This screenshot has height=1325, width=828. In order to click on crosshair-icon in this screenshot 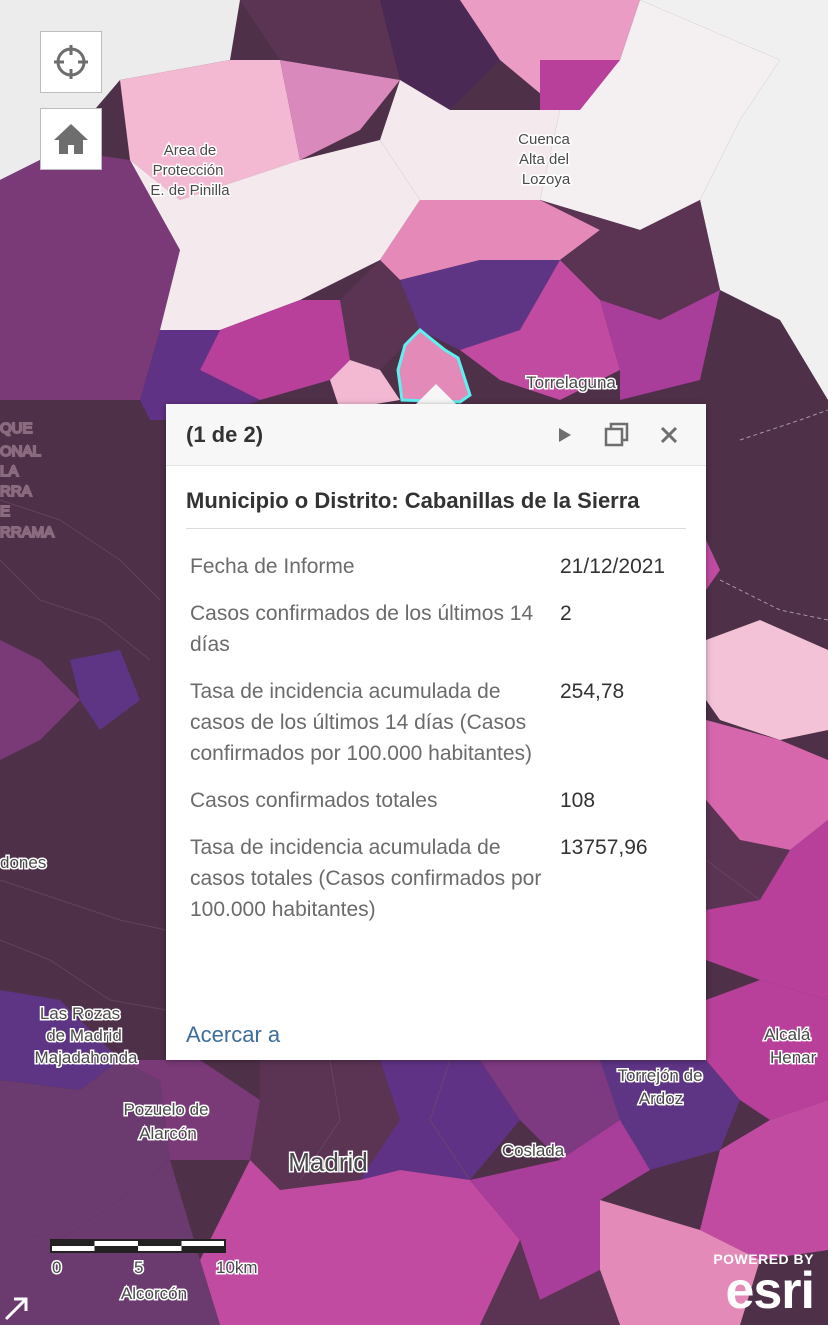, I will do `click(71, 62)`.